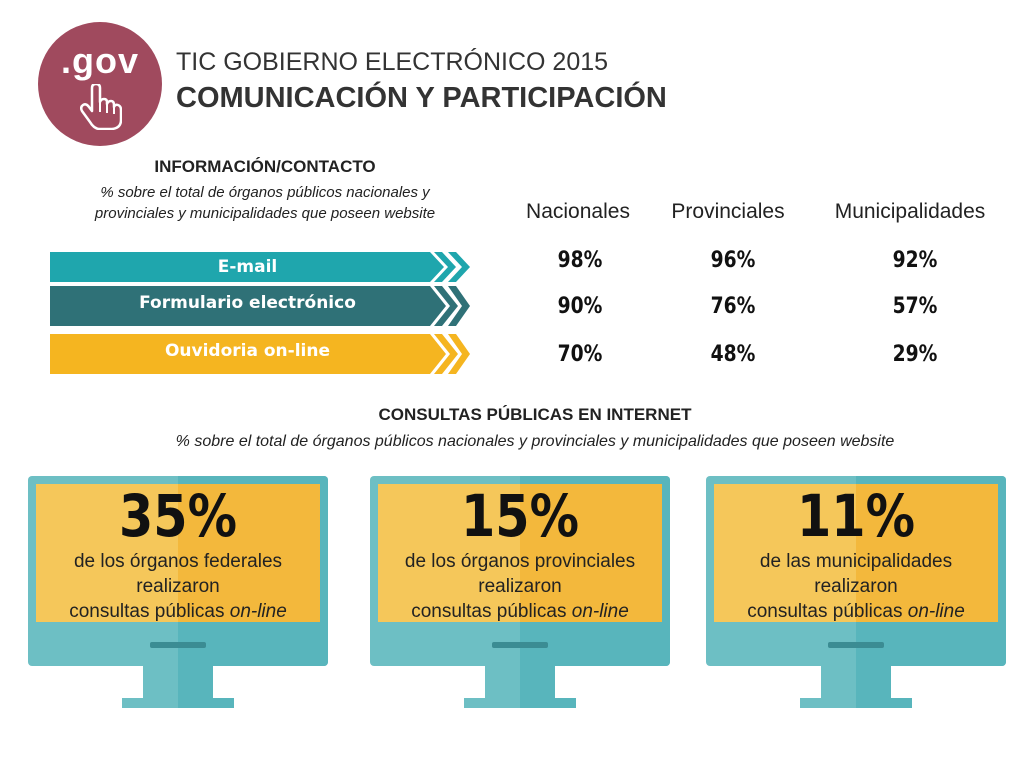 This screenshot has height=768, width=1024. What do you see at coordinates (535, 414) in the screenshot?
I see `consultas-section-title: CONSULTAS PÚBLICAS EN INTERNET` at bounding box center [535, 414].